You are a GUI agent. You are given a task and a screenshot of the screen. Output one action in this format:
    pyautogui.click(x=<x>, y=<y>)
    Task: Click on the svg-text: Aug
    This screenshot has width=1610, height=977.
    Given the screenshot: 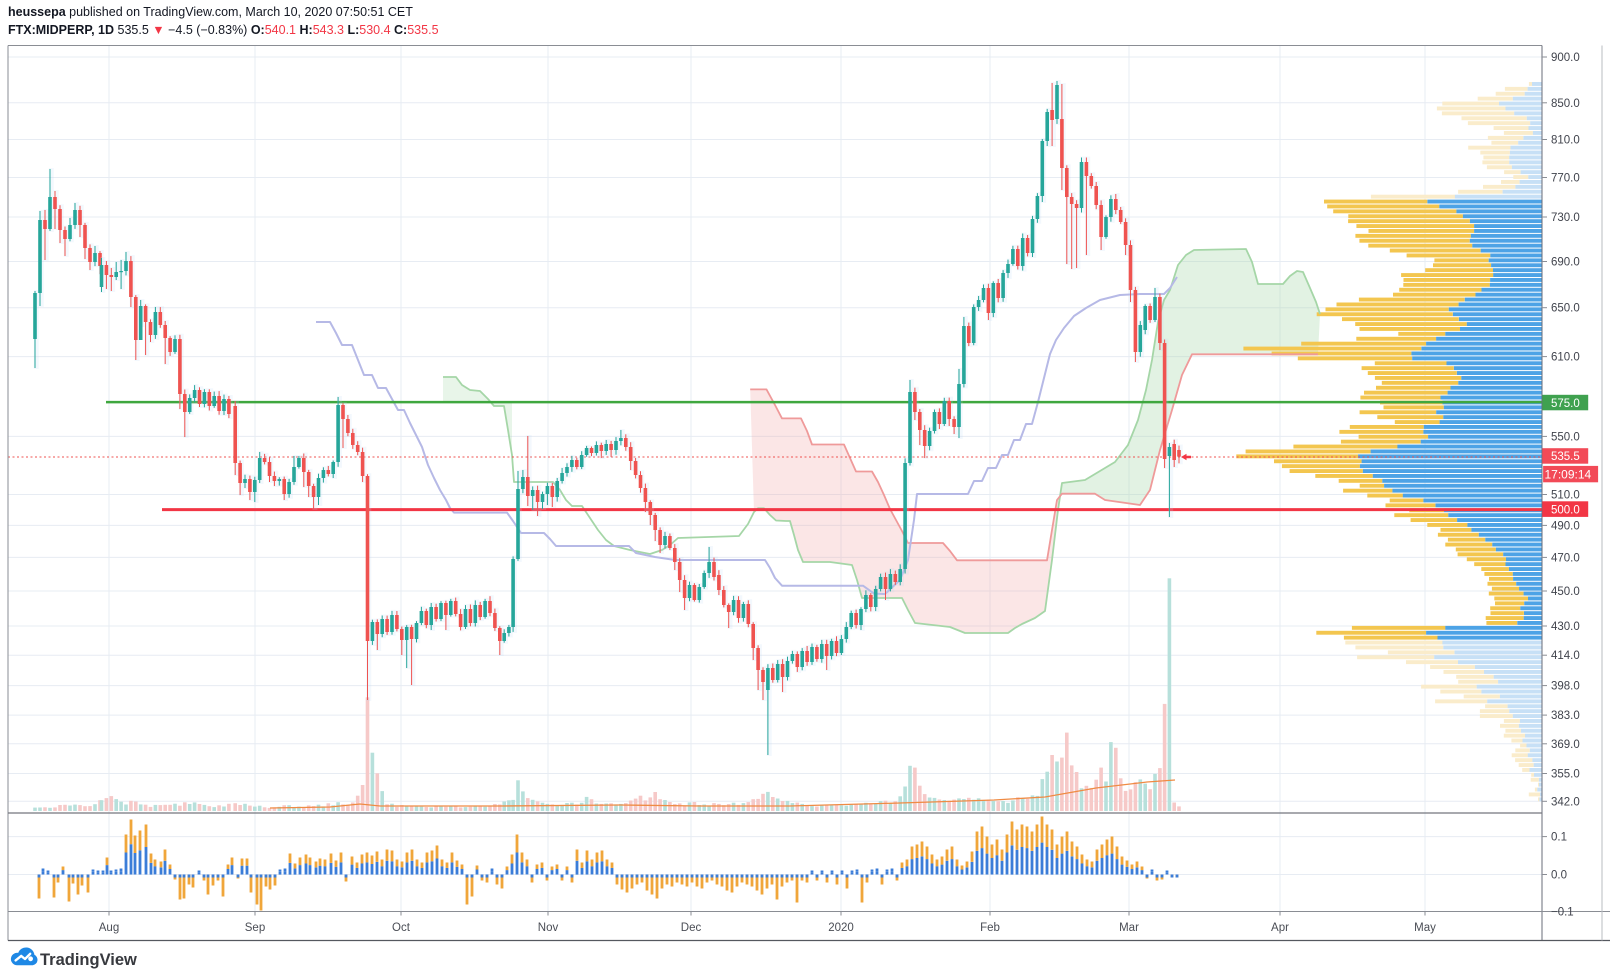 What is the action you would take?
    pyautogui.click(x=109, y=928)
    